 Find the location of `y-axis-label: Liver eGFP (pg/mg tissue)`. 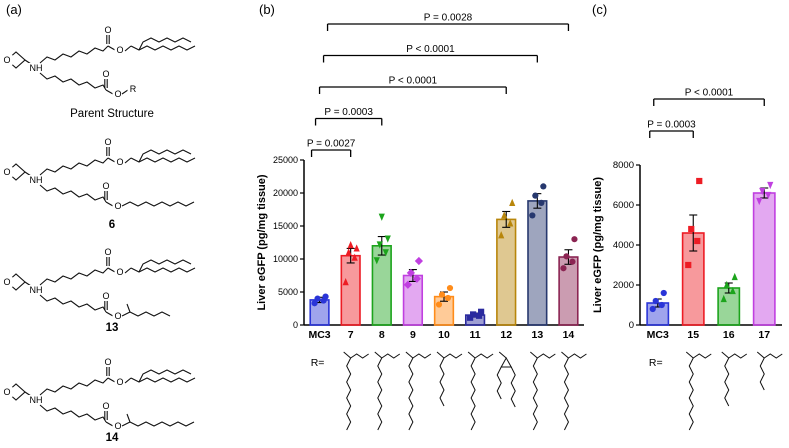

y-axis-label: Liver eGFP (pg/mg tissue) is located at coordinates (262, 242).